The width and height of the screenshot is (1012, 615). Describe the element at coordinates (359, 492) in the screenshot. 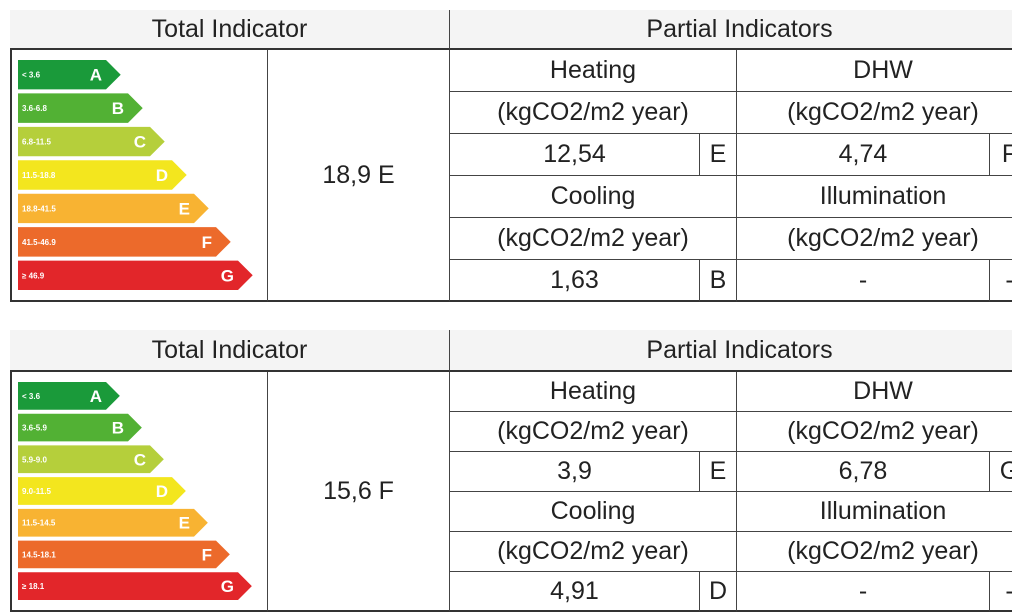

I see `total-value: 15,6 F` at that location.